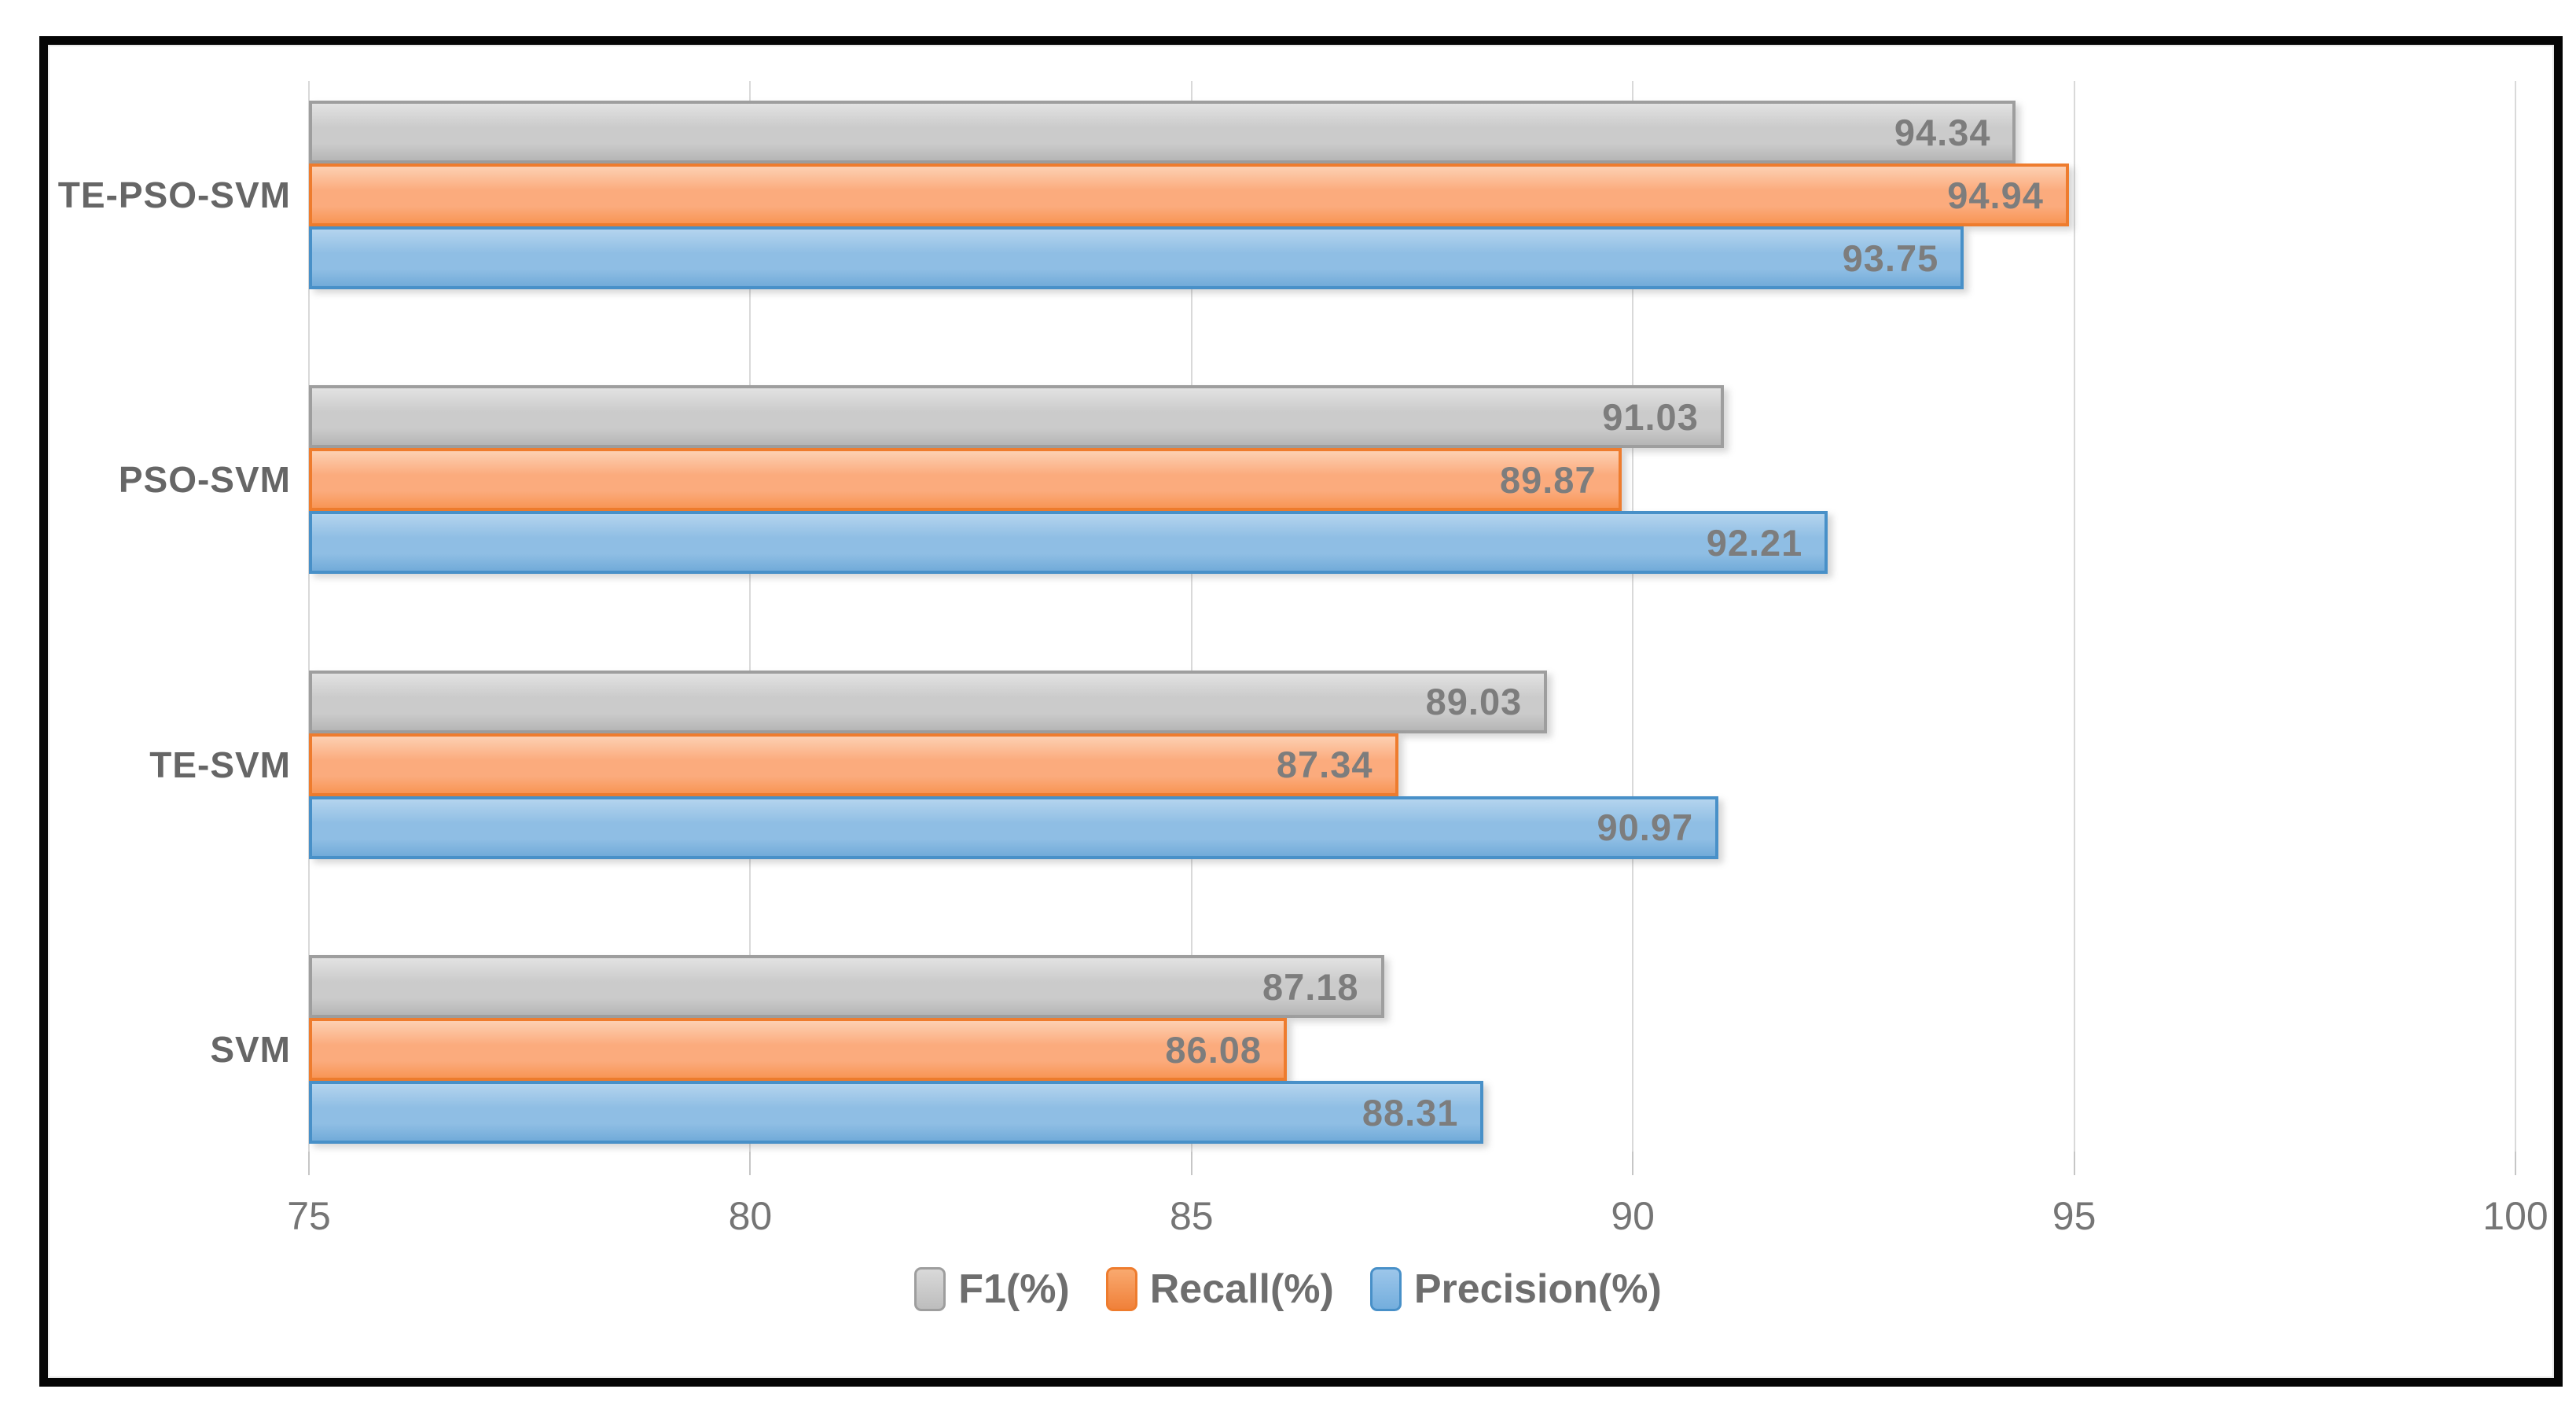 This screenshot has width=2576, height=1411. Describe the element at coordinates (250, 1049) in the screenshot. I see `category-label: SVM` at that location.